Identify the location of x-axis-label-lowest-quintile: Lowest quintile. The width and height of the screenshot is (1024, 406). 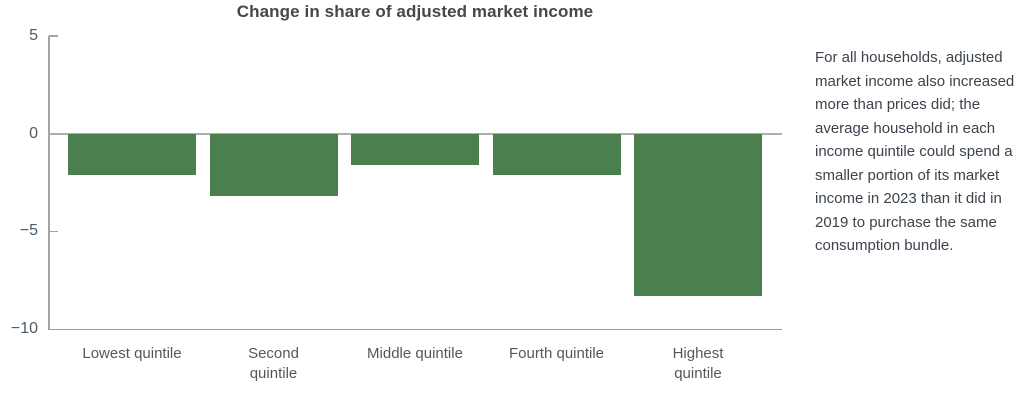
(132, 353).